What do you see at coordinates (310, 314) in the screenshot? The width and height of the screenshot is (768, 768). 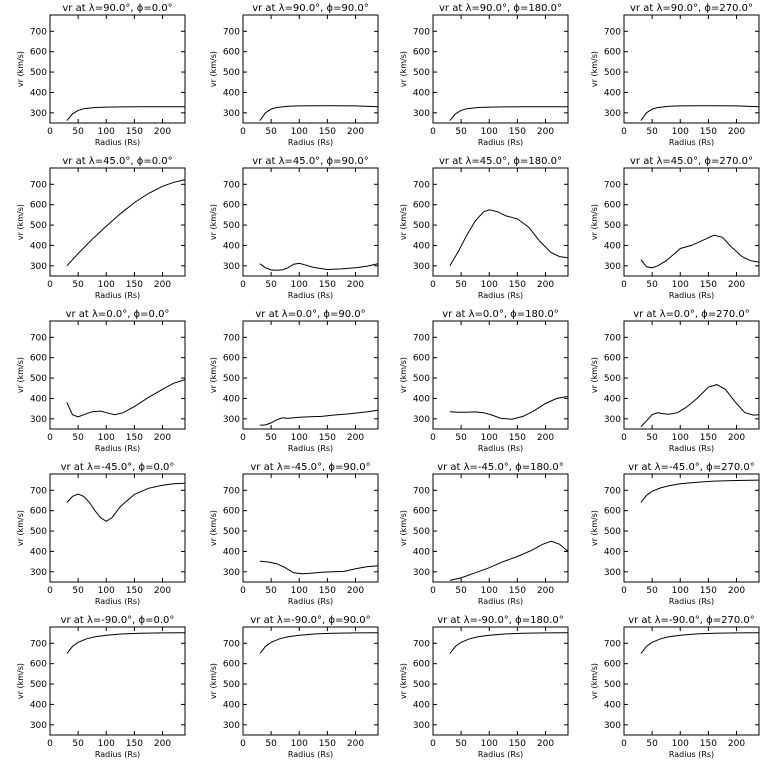 I see `subplot-title: vr at λ=0.0°, ϕ=90.0°` at bounding box center [310, 314].